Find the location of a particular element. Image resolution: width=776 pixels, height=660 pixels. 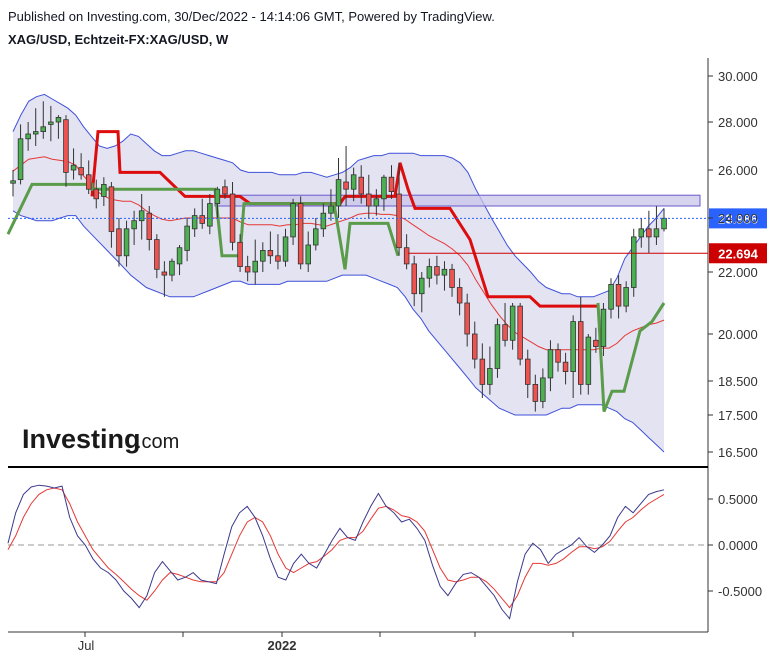

current-price-label: 23.986 is located at coordinates (738, 218).